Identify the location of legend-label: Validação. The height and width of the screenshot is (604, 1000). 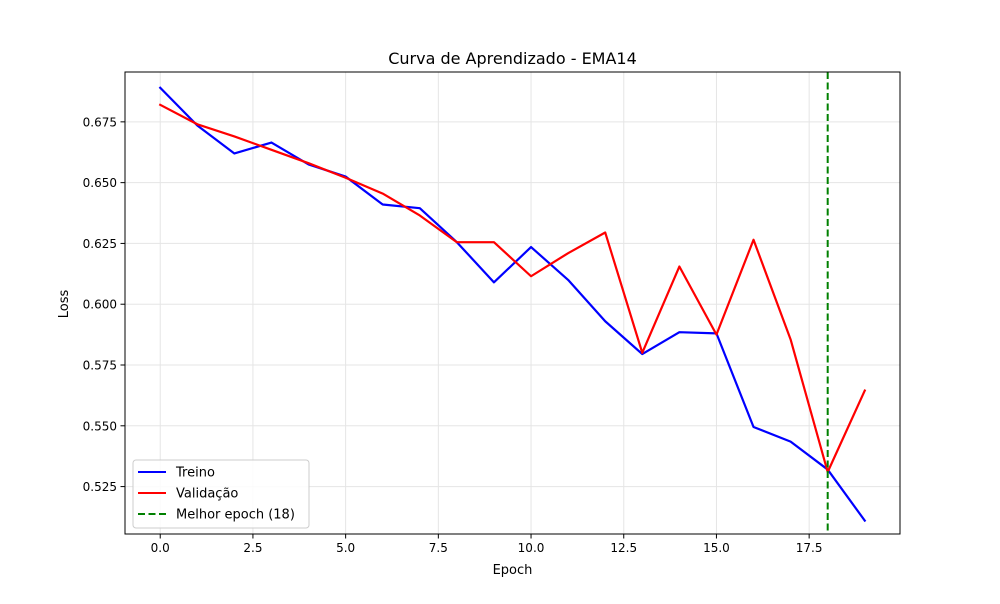
(207, 494).